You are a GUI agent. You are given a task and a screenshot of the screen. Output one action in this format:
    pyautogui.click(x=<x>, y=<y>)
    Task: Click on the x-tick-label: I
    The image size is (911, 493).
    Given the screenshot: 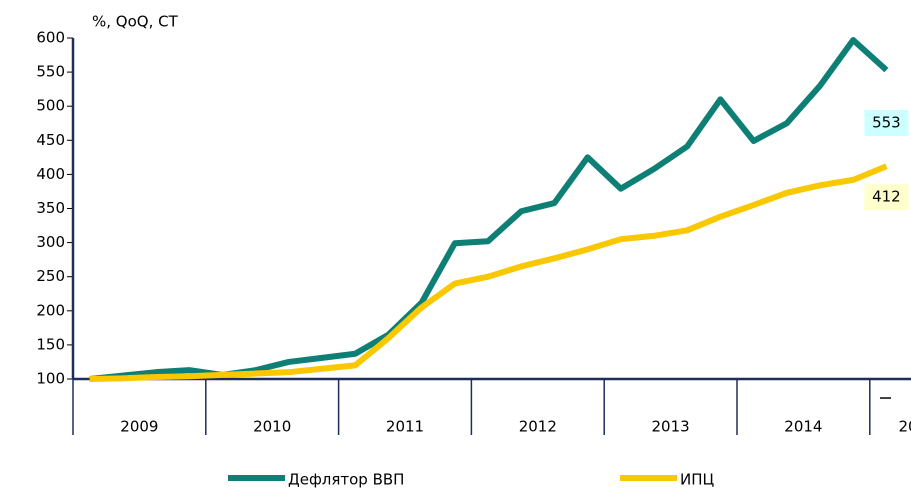 What is the action you would take?
    pyautogui.click(x=886, y=398)
    